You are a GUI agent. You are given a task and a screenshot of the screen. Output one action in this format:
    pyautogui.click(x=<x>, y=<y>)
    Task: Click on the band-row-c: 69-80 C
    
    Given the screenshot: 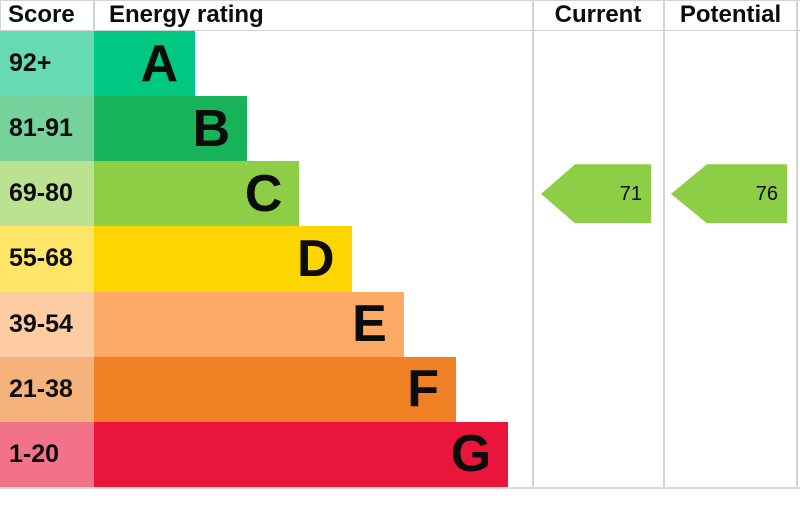 What is the action you would take?
    pyautogui.click(x=400, y=194)
    